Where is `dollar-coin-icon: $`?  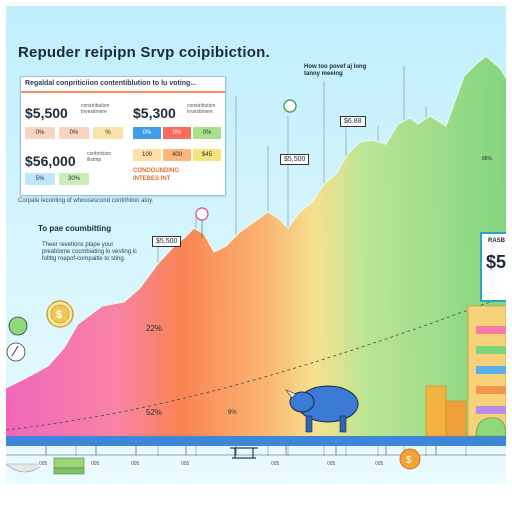
dollar-coin-icon: $ is located at coordinates (60, 314).